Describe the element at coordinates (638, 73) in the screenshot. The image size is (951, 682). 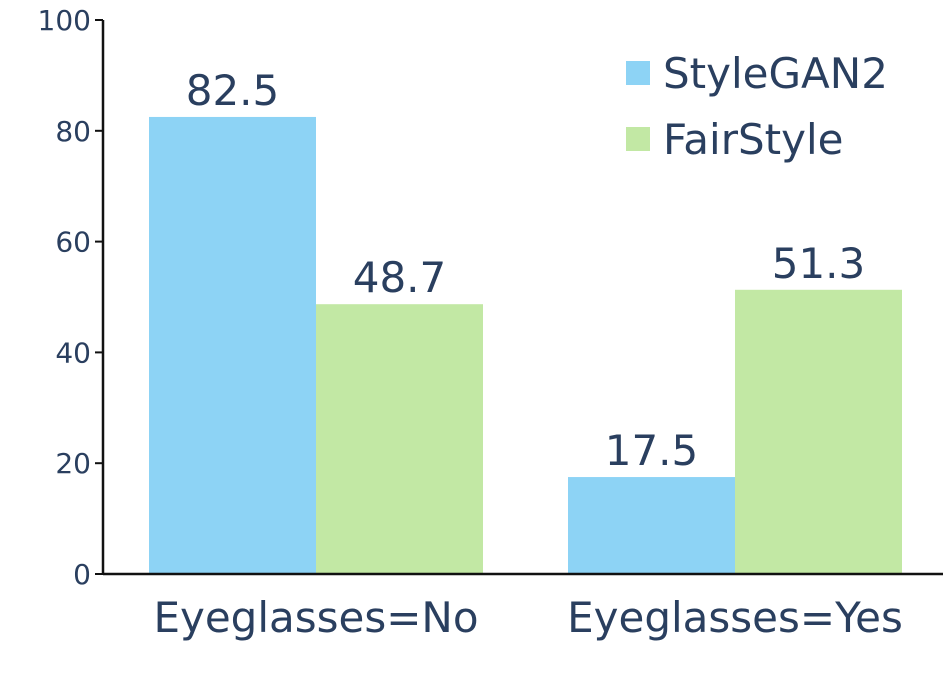
I see `legend-swatch-stylegan2` at that location.